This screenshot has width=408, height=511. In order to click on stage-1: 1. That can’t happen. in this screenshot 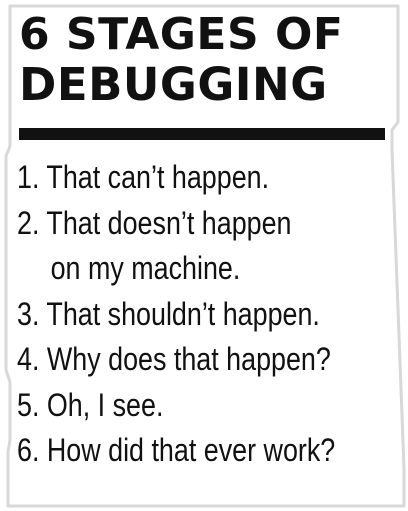, I will do `click(143, 177)`.